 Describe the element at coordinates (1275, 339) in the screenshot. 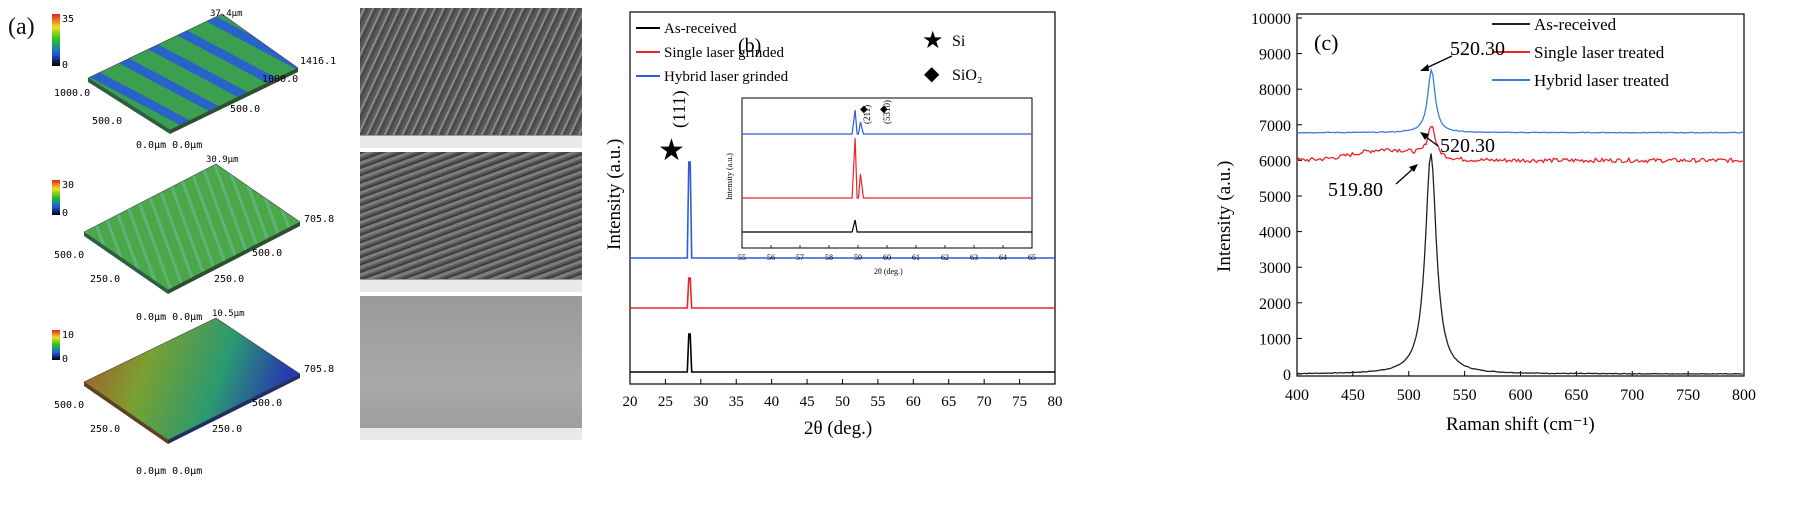

I see `raman-y-tick-label: 1000` at that location.